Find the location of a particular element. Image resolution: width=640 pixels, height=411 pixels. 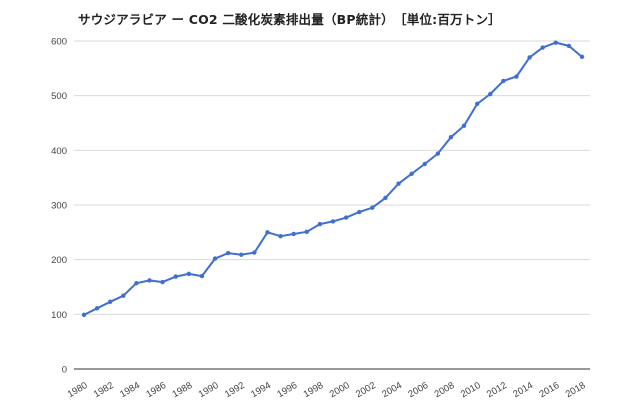

x-tick-label: 1988 is located at coordinates (183, 390).